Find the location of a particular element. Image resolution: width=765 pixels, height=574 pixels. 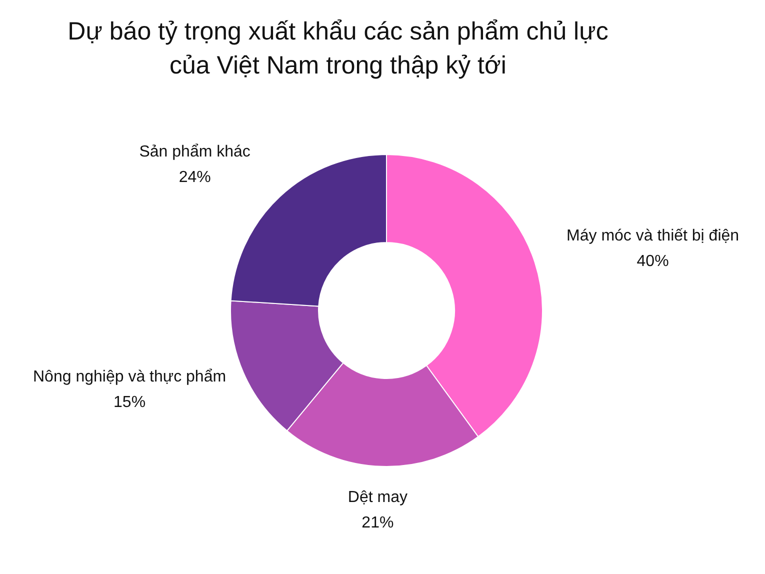

data-label: 24% is located at coordinates (194, 177).